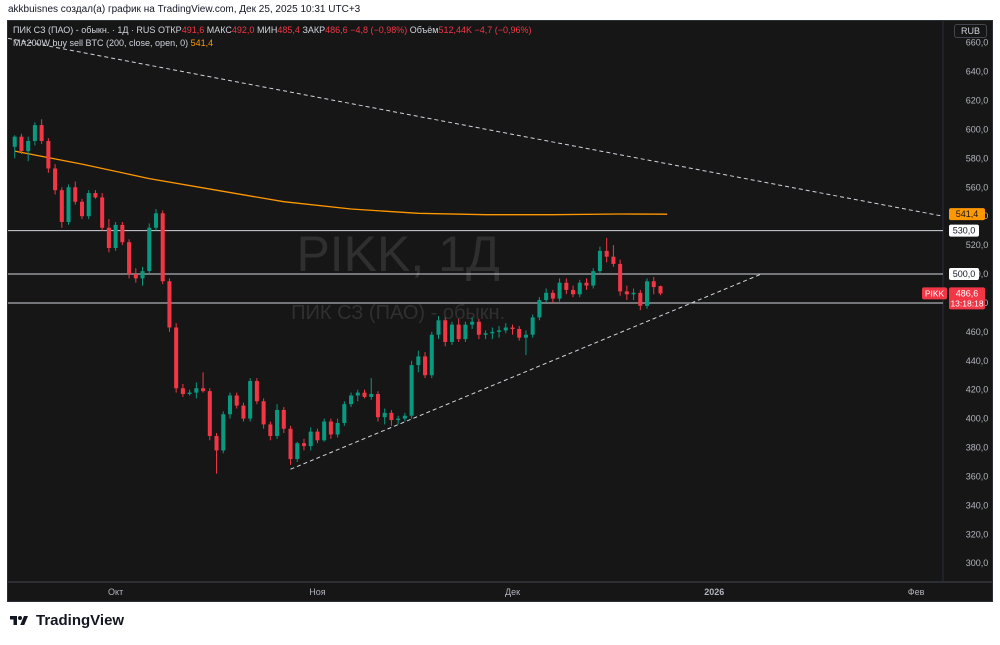 The width and height of the screenshot is (1000, 645). I want to click on y-tick-label: 380,0, so click(977, 448).